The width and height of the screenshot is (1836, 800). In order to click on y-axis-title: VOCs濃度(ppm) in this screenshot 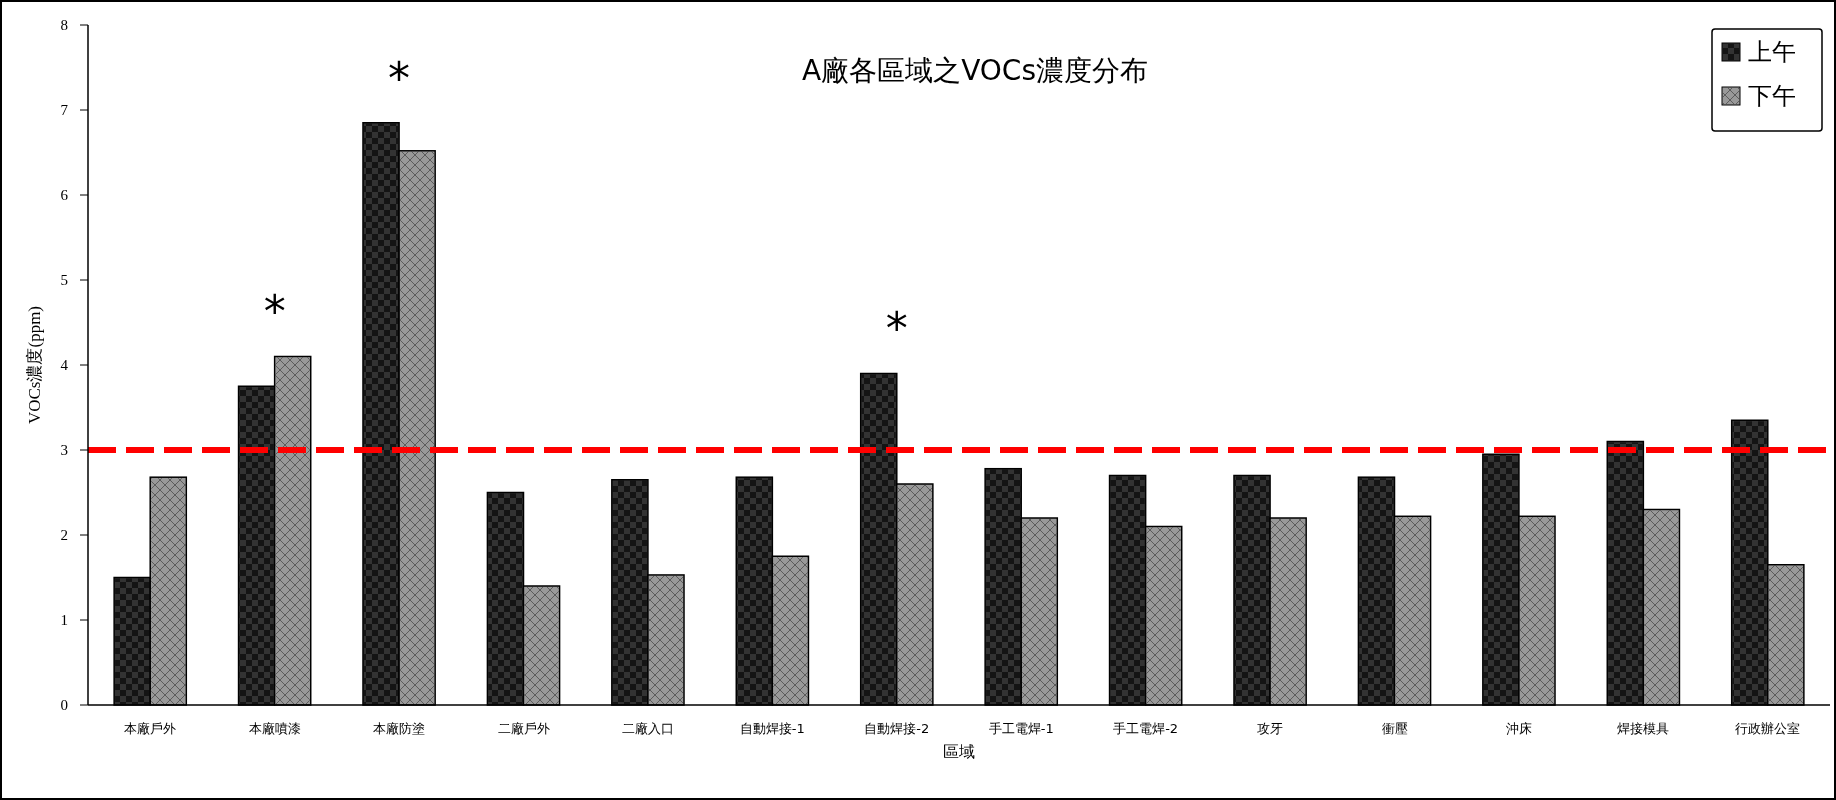, I will do `click(34, 365)`.